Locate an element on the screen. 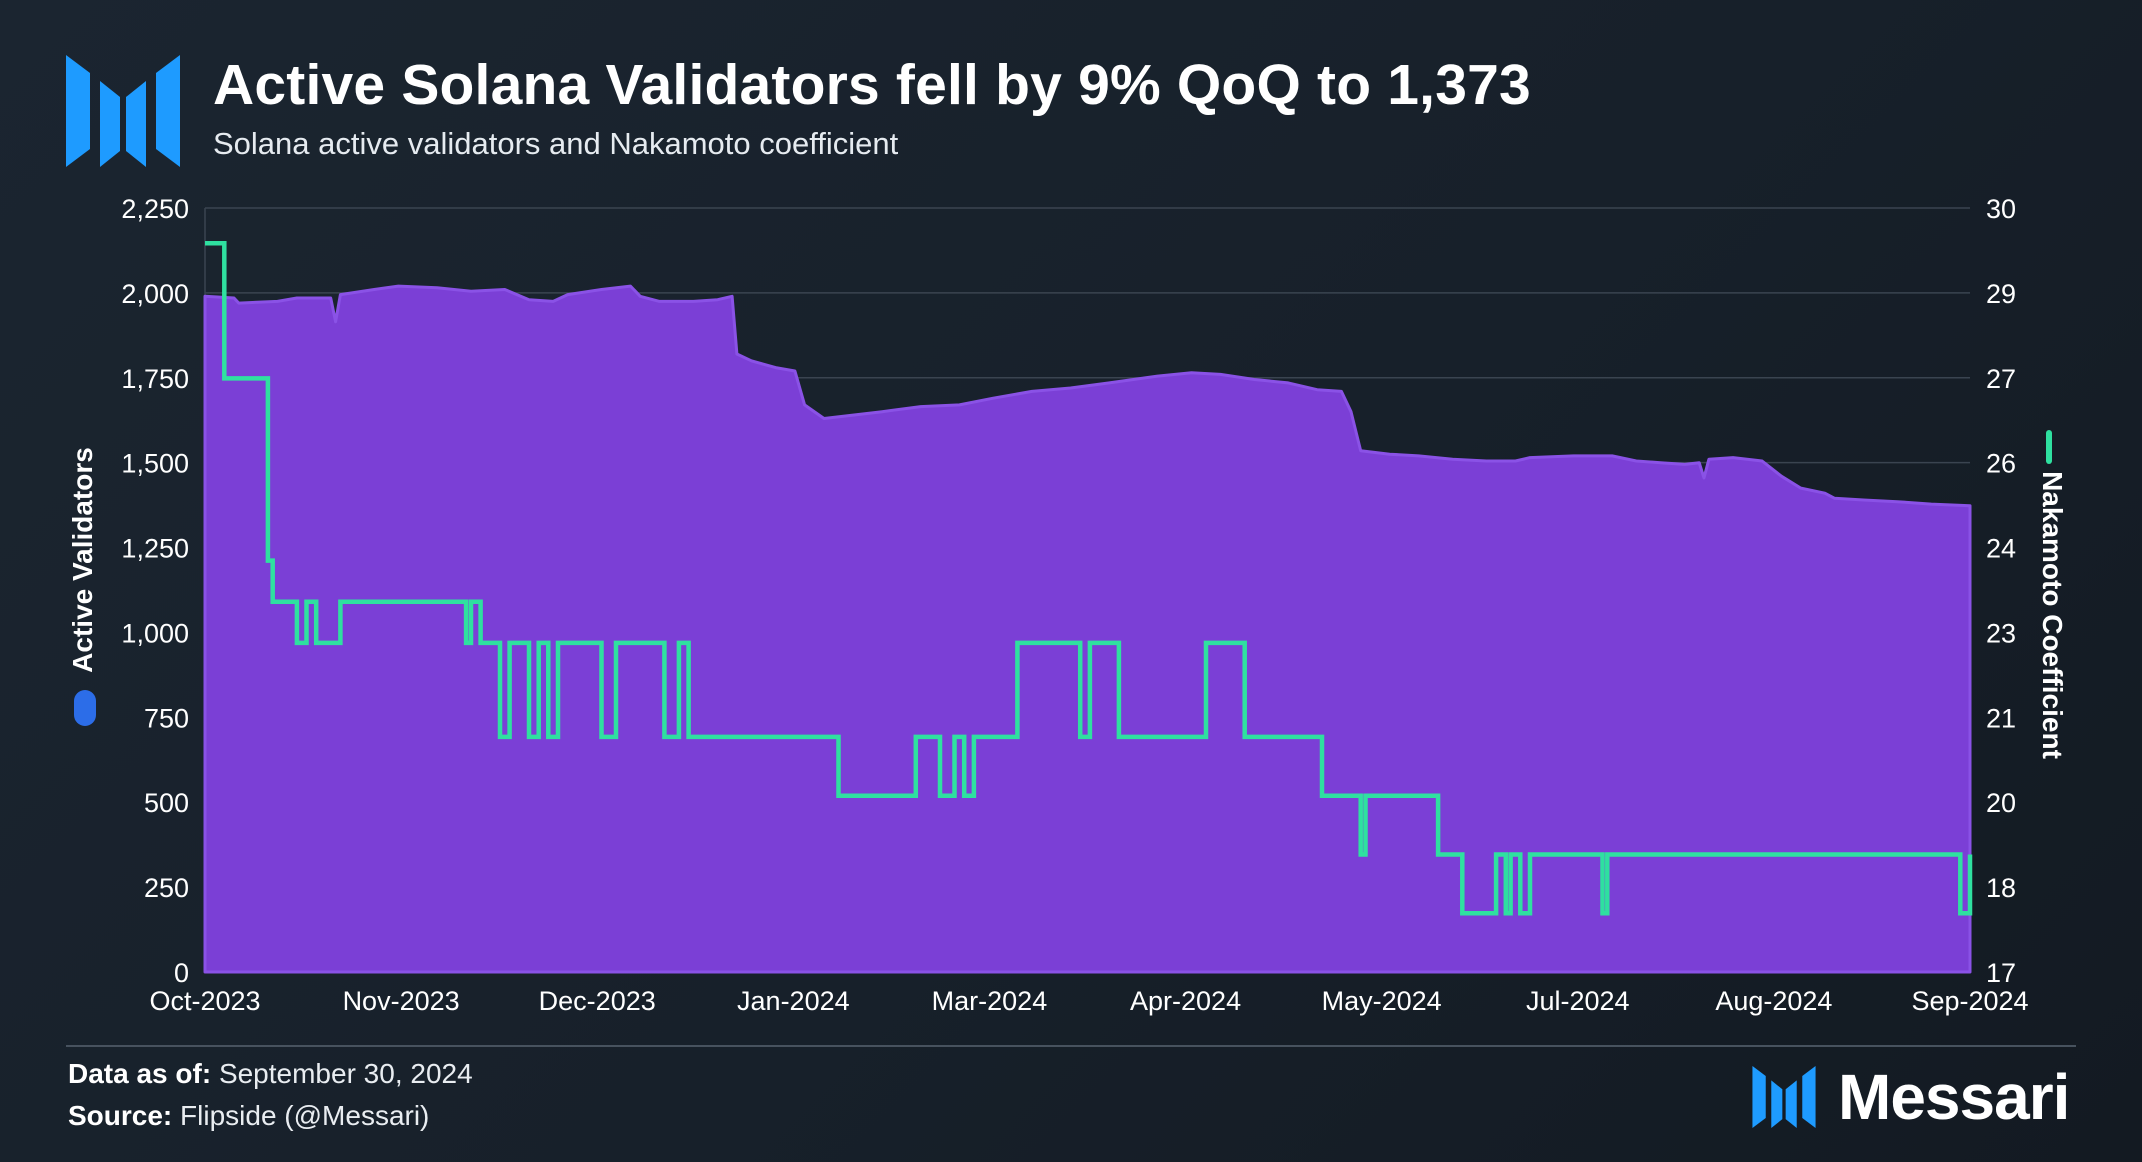 The width and height of the screenshot is (2142, 1162). y-tick-label: 2,250 is located at coordinates (155, 209).